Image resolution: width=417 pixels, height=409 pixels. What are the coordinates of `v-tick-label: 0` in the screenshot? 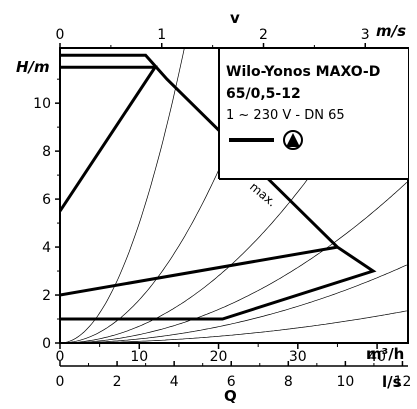 It's located at (60, 35).